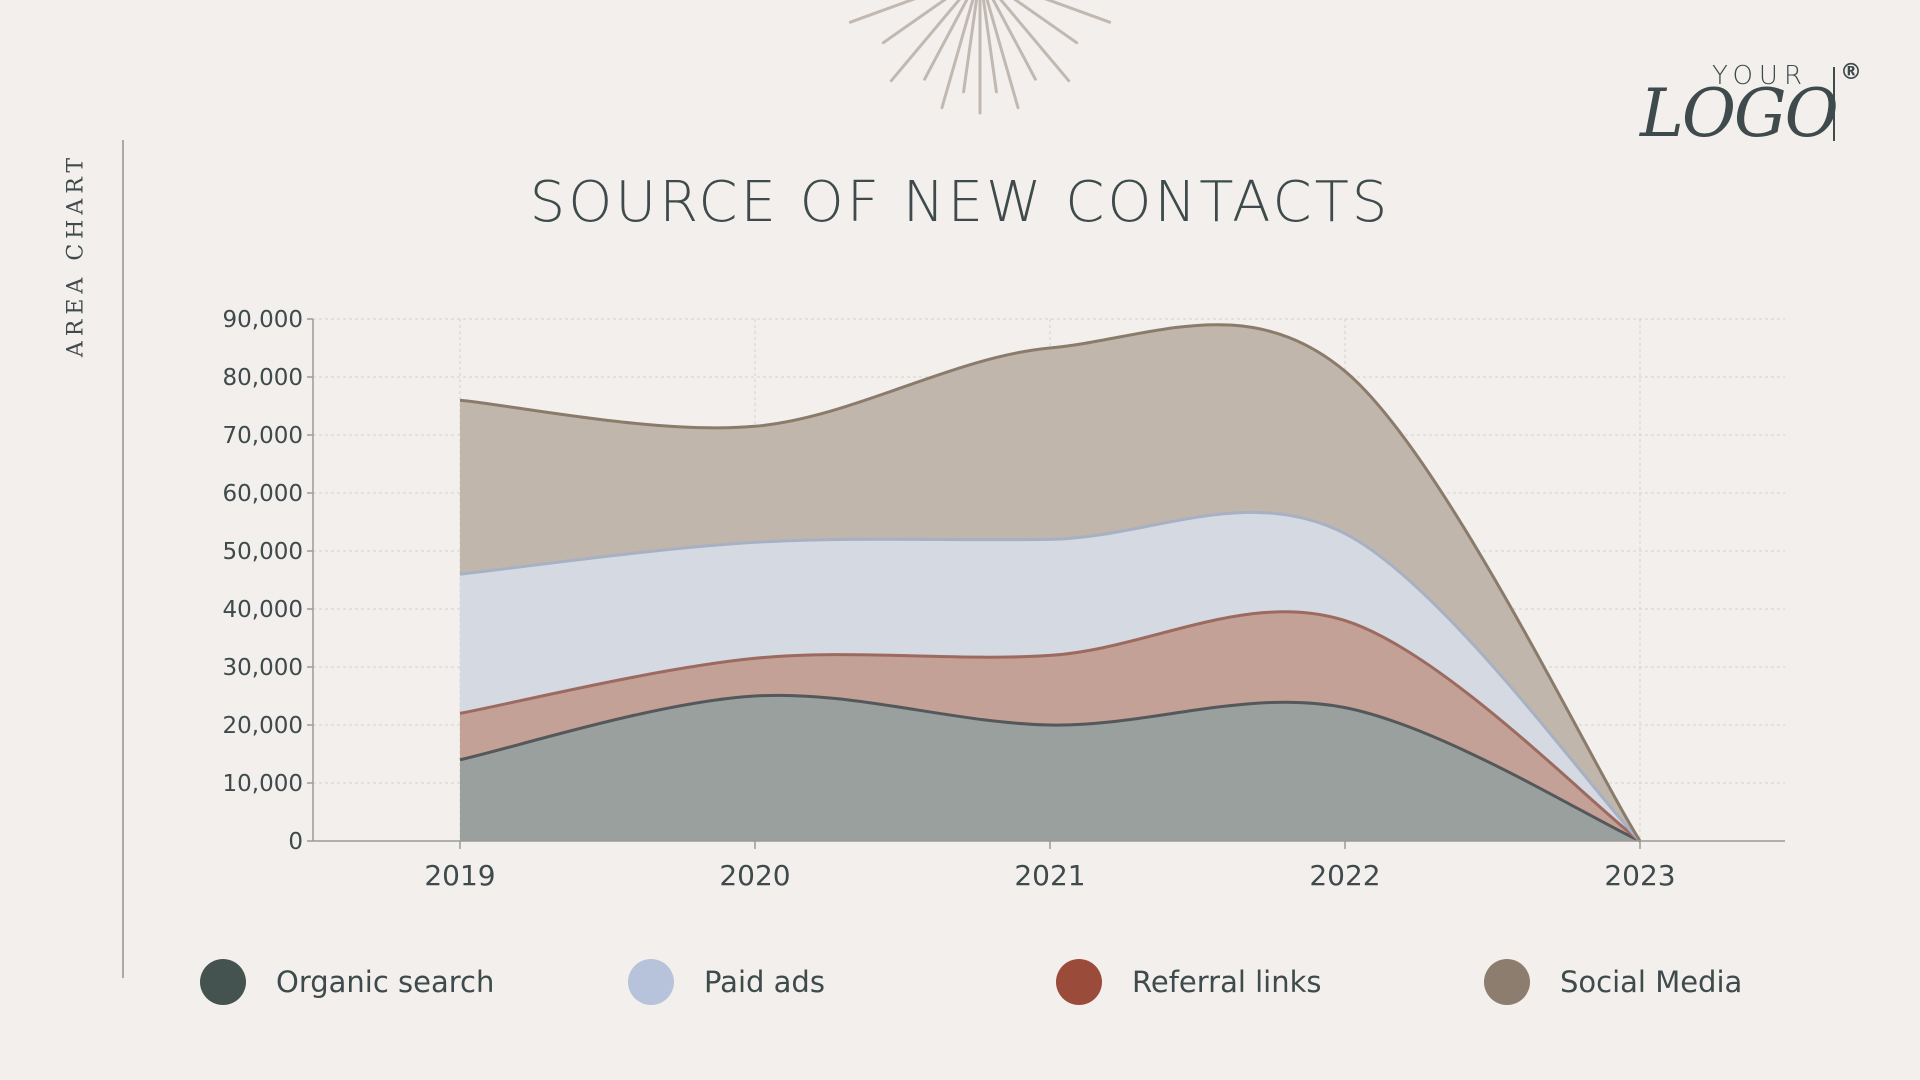  Describe the element at coordinates (263, 552) in the screenshot. I see `y-tick-label: 50,000` at that location.